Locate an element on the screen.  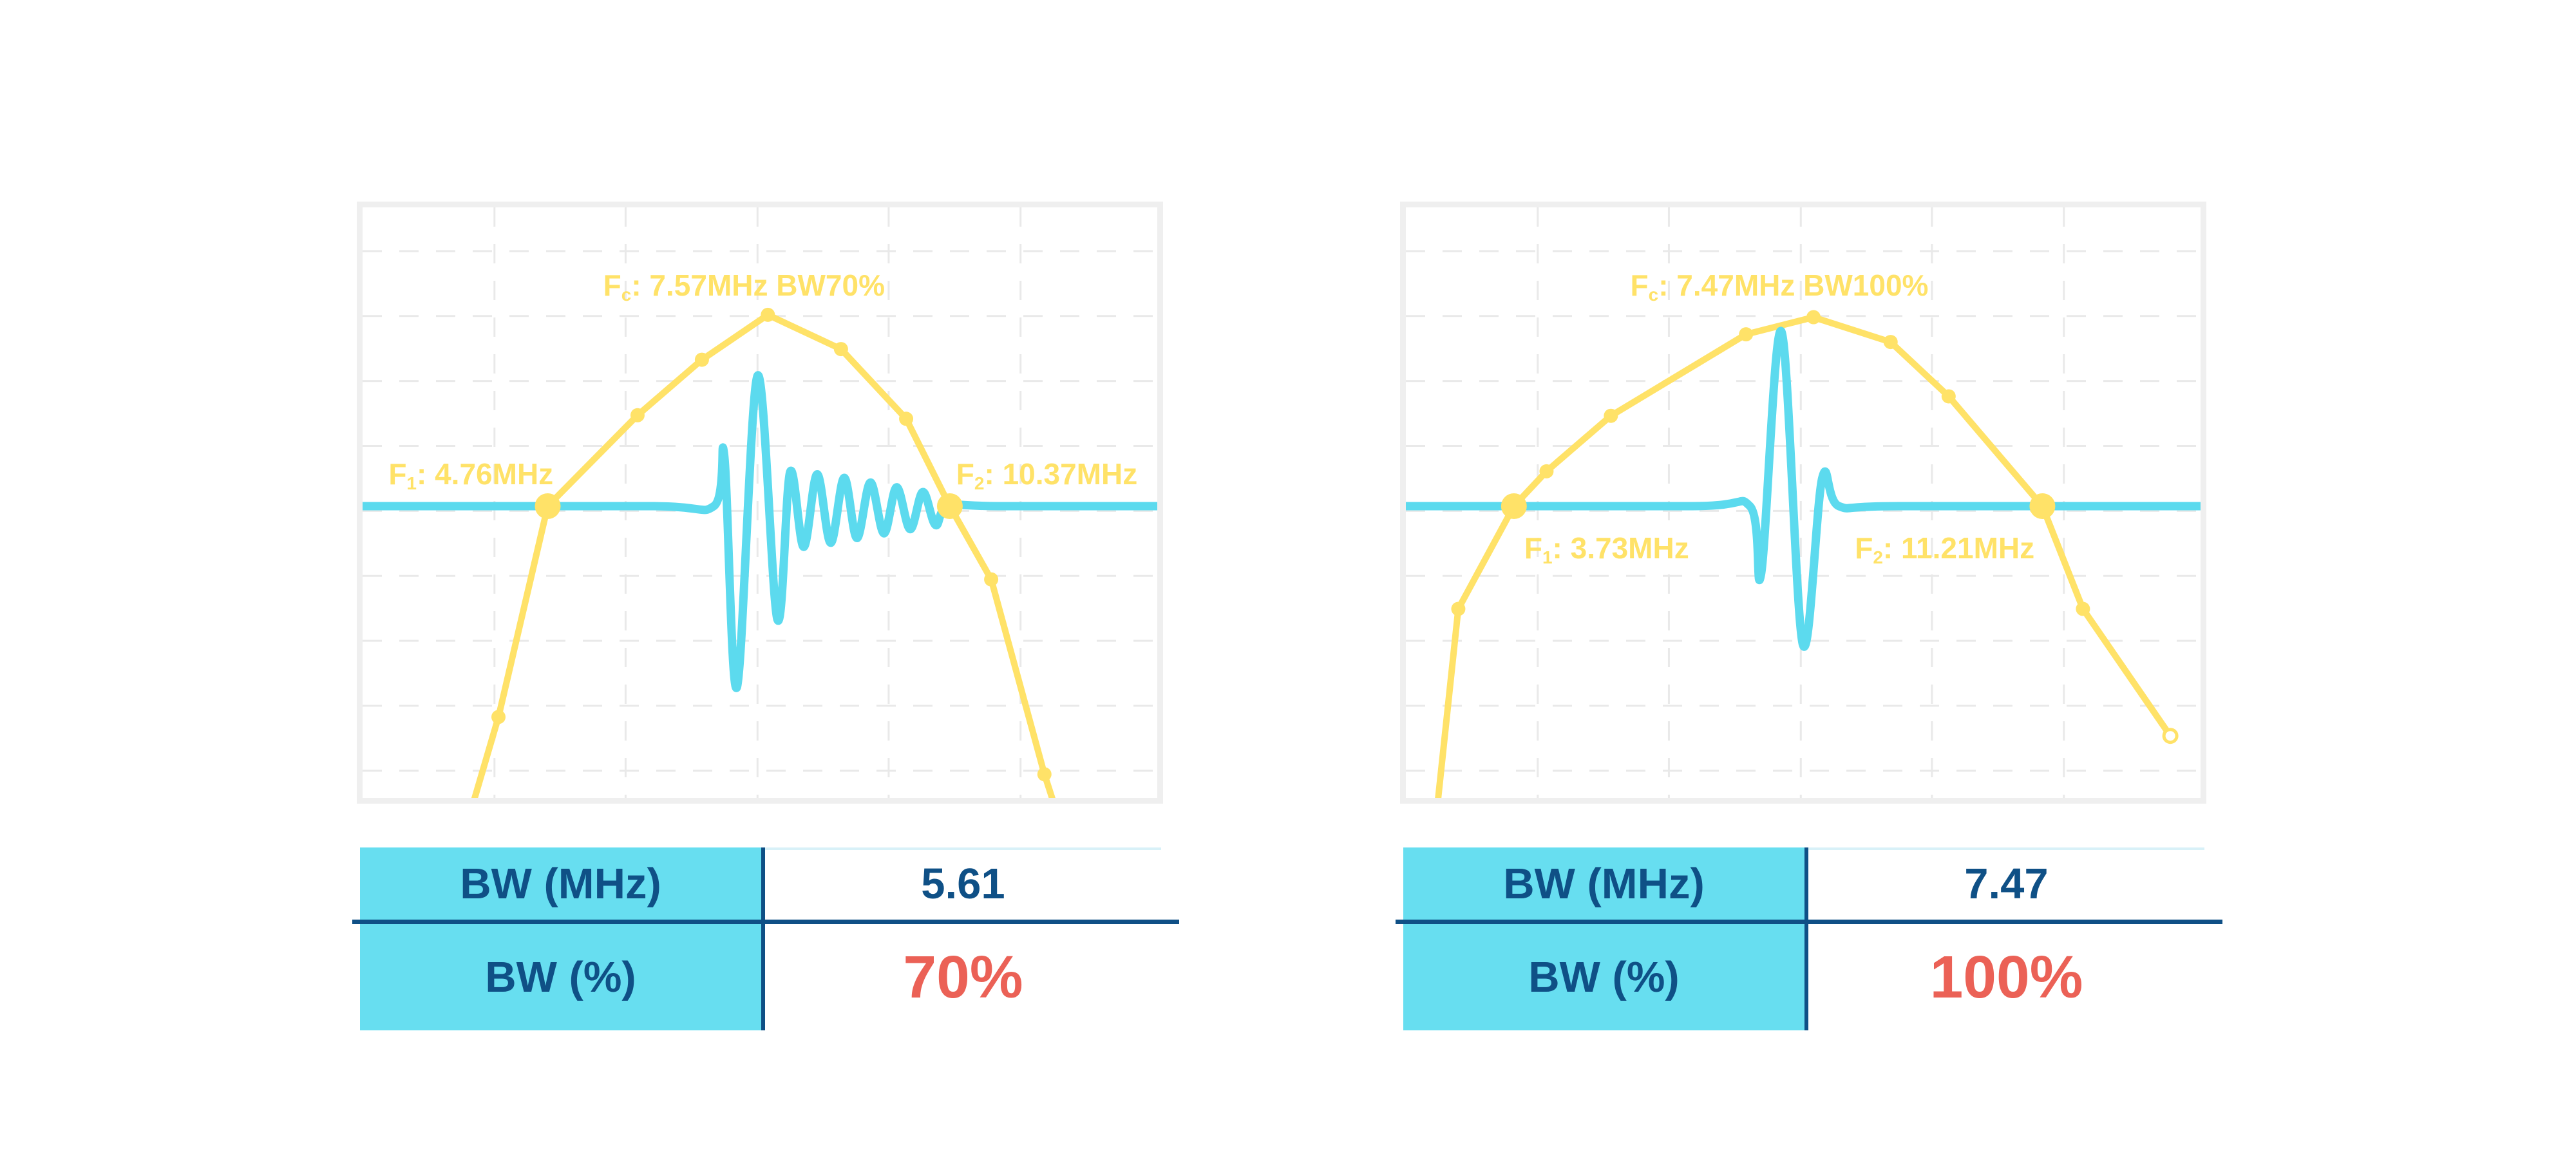
bandwidth-table-left: BW (MHz) 5.61 BW (%) 70% is located at coordinates (765, 938).